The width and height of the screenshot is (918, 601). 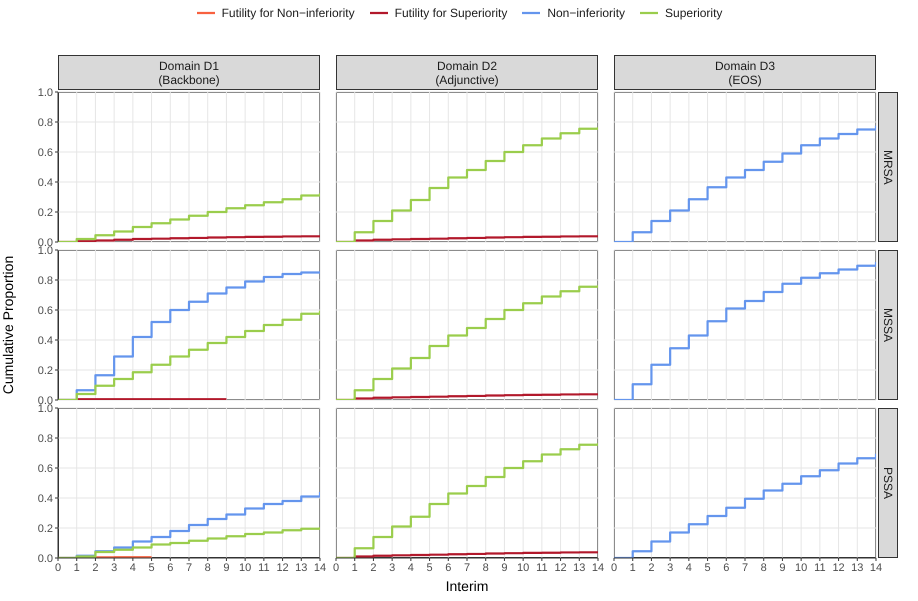 I want to click on chart-title: Domain D1 (Backbone), so click(x=189, y=72).